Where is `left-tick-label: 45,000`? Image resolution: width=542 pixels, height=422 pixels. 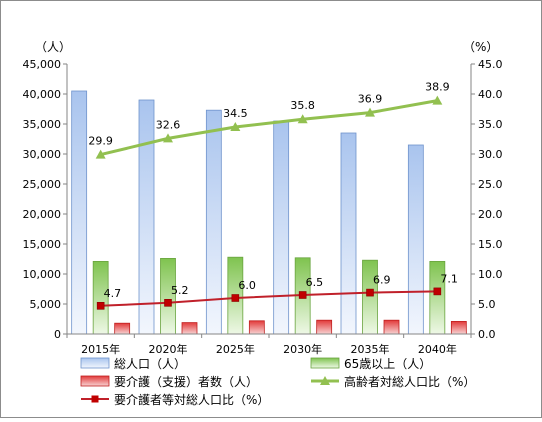 left-tick-label: 45,000 is located at coordinates (42, 64).